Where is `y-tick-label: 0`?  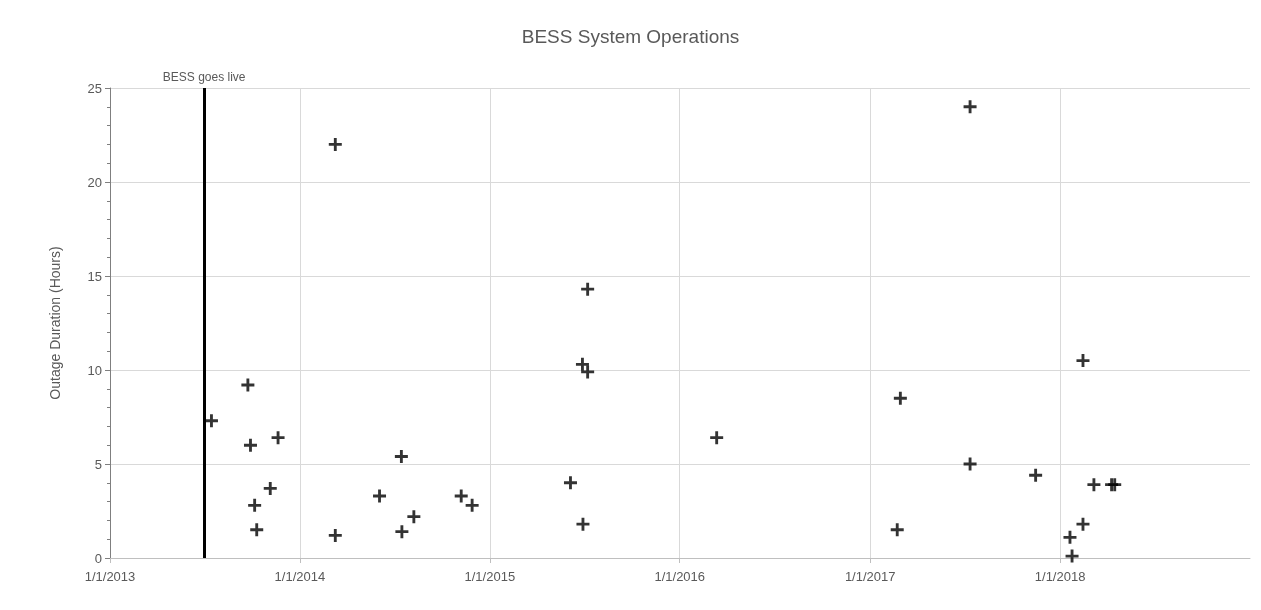
y-tick-label: 0 is located at coordinates (98, 558).